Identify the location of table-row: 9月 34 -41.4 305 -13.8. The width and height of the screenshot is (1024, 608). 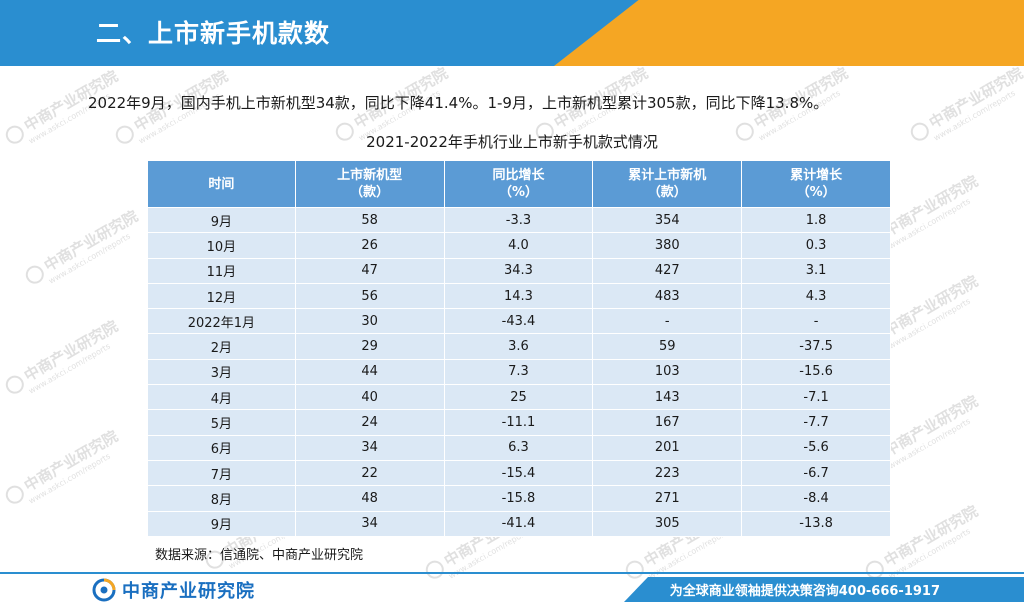
(519, 523).